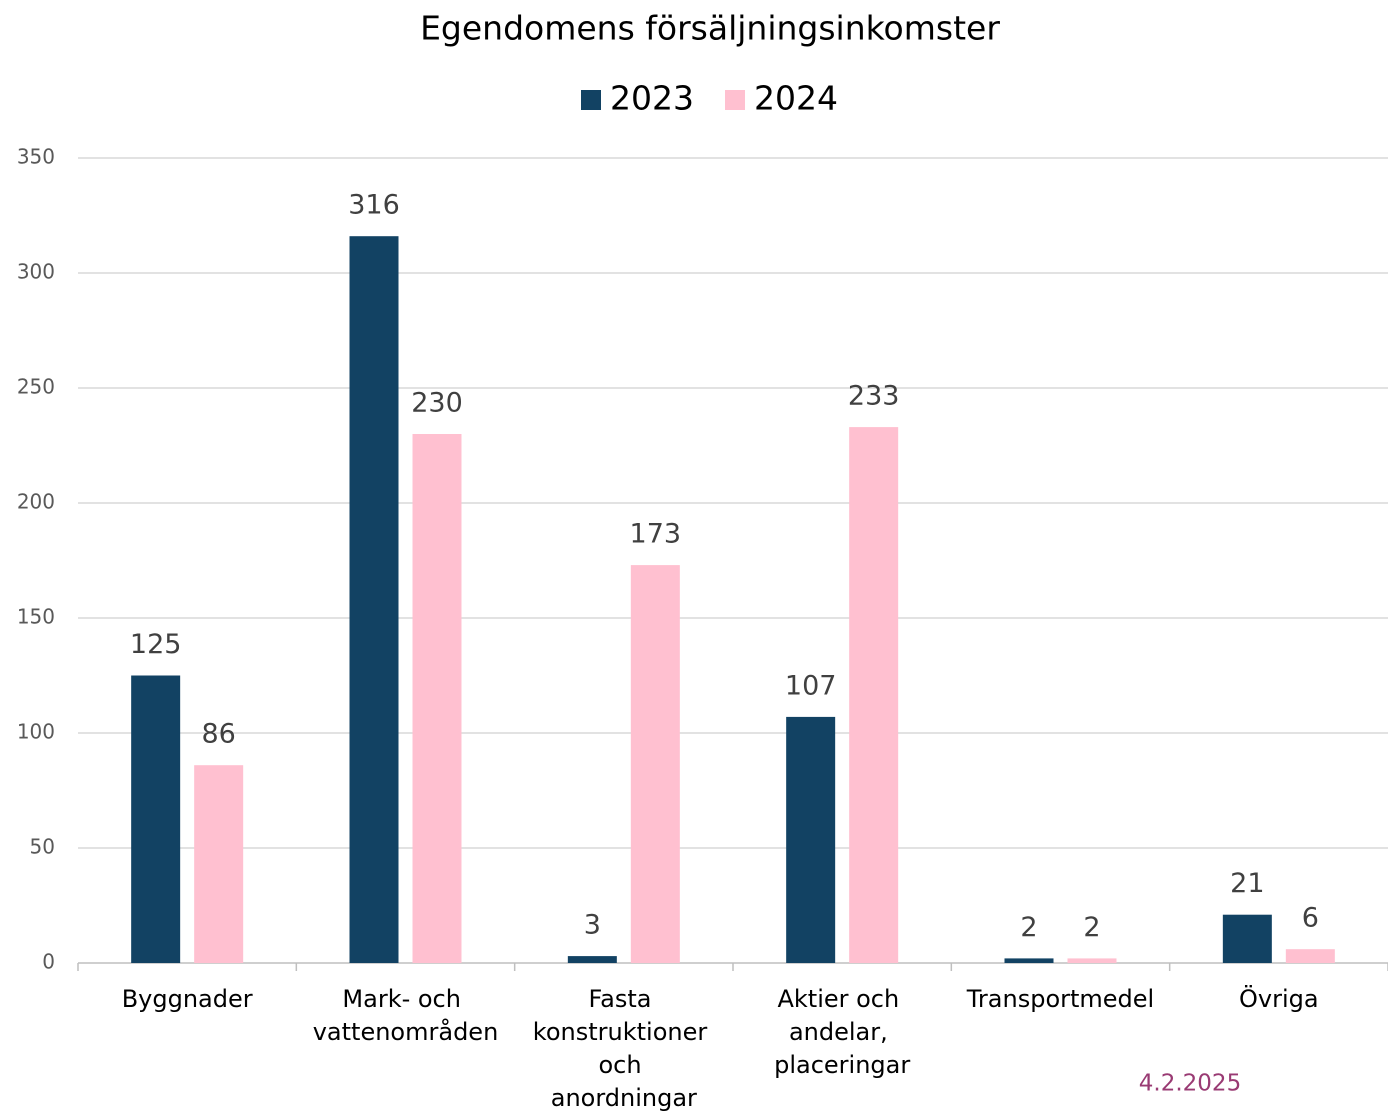 Image resolution: width=1388 pixels, height=1111 pixels. Describe the element at coordinates (48, 962) in the screenshot. I see `y-tick-label: 0` at that location.